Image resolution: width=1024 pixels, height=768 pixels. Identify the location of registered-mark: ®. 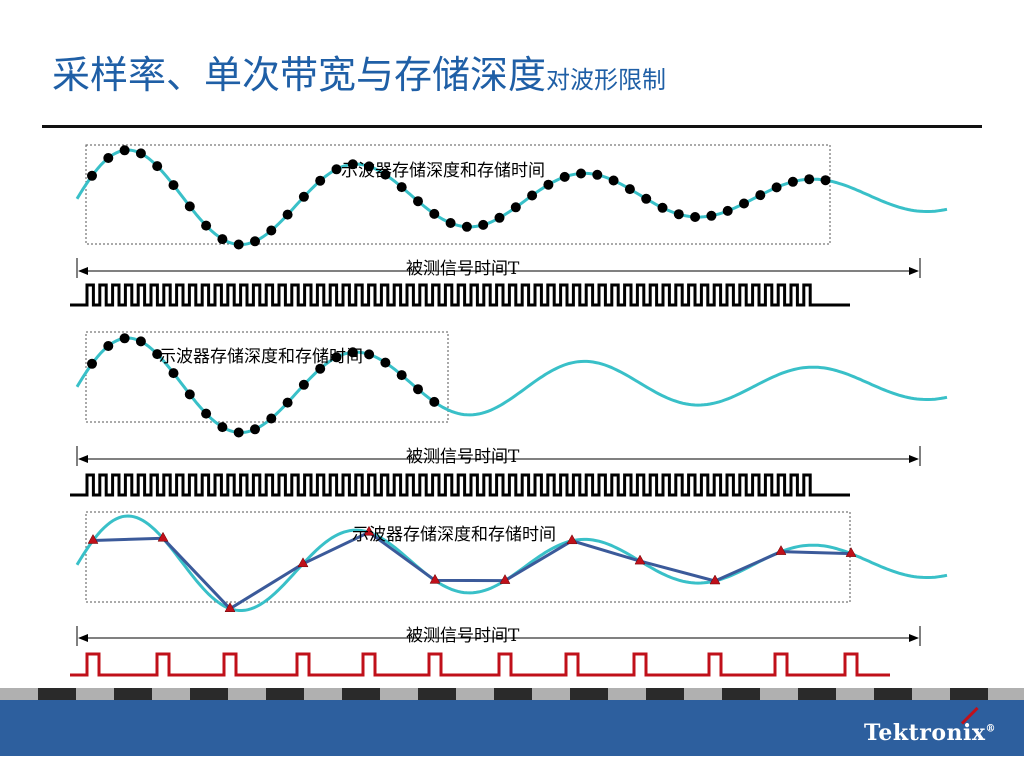
(990, 729).